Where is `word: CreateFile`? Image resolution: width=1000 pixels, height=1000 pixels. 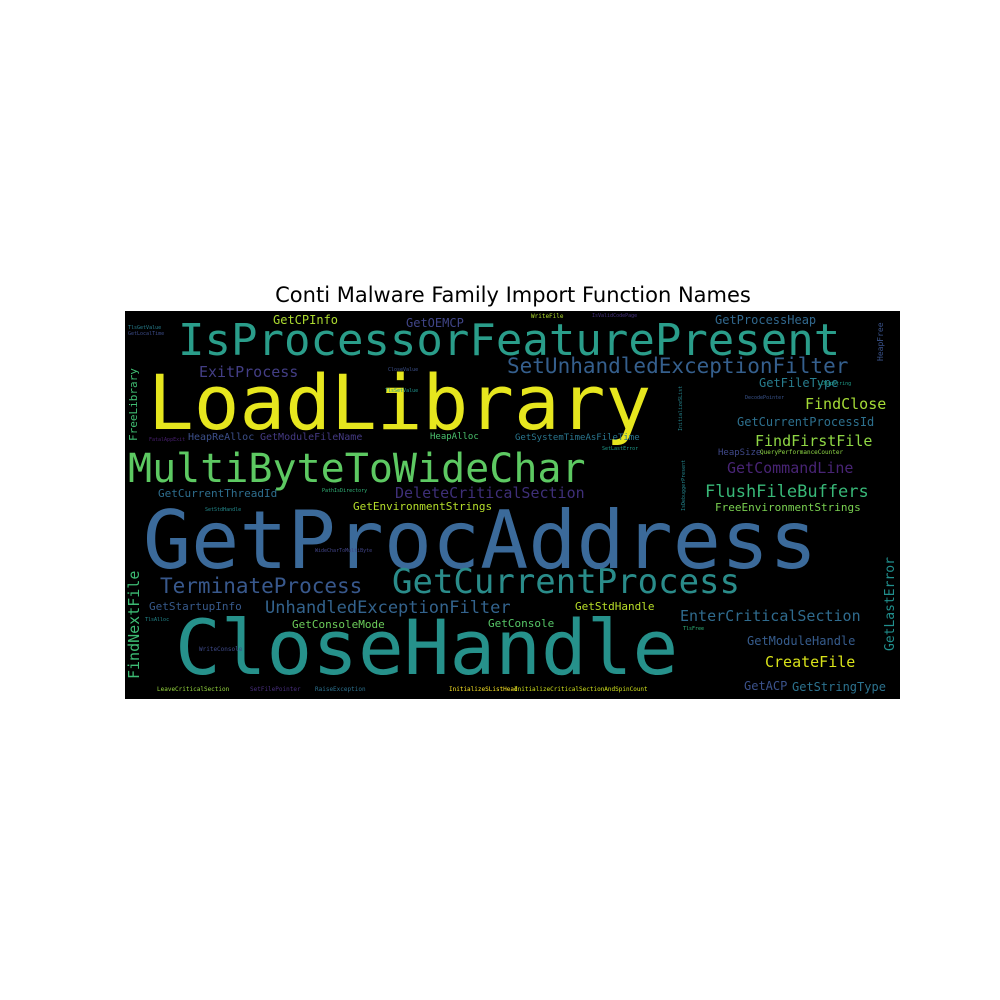
word: CreateFile is located at coordinates (810, 662).